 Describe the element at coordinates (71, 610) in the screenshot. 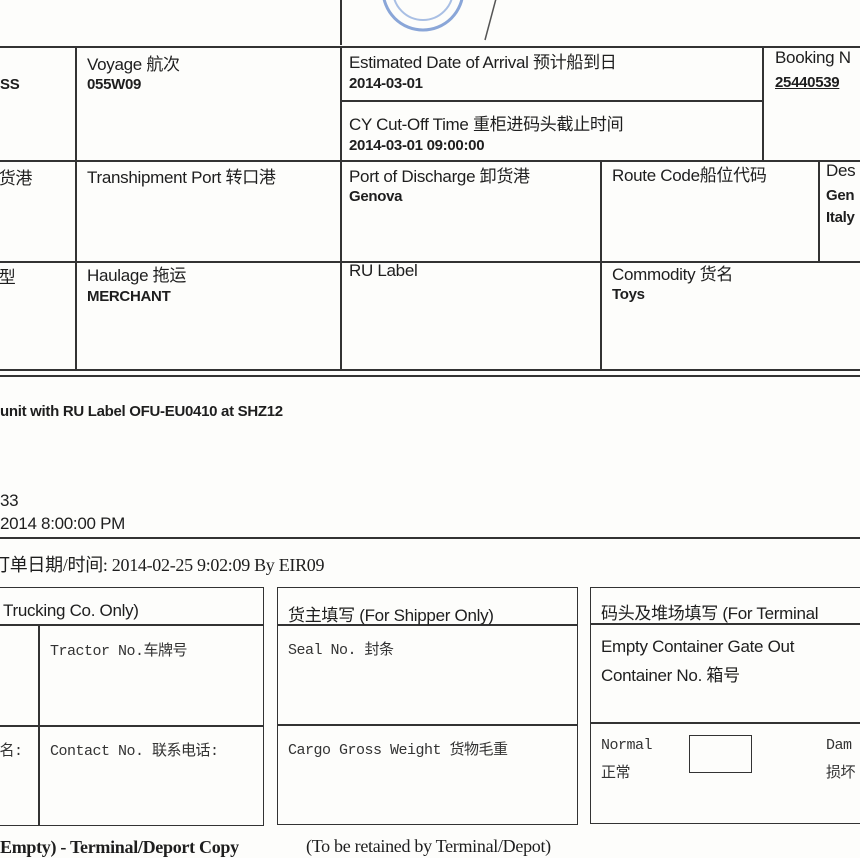

I see `trucking-header: Trucking Co. Only)` at that location.